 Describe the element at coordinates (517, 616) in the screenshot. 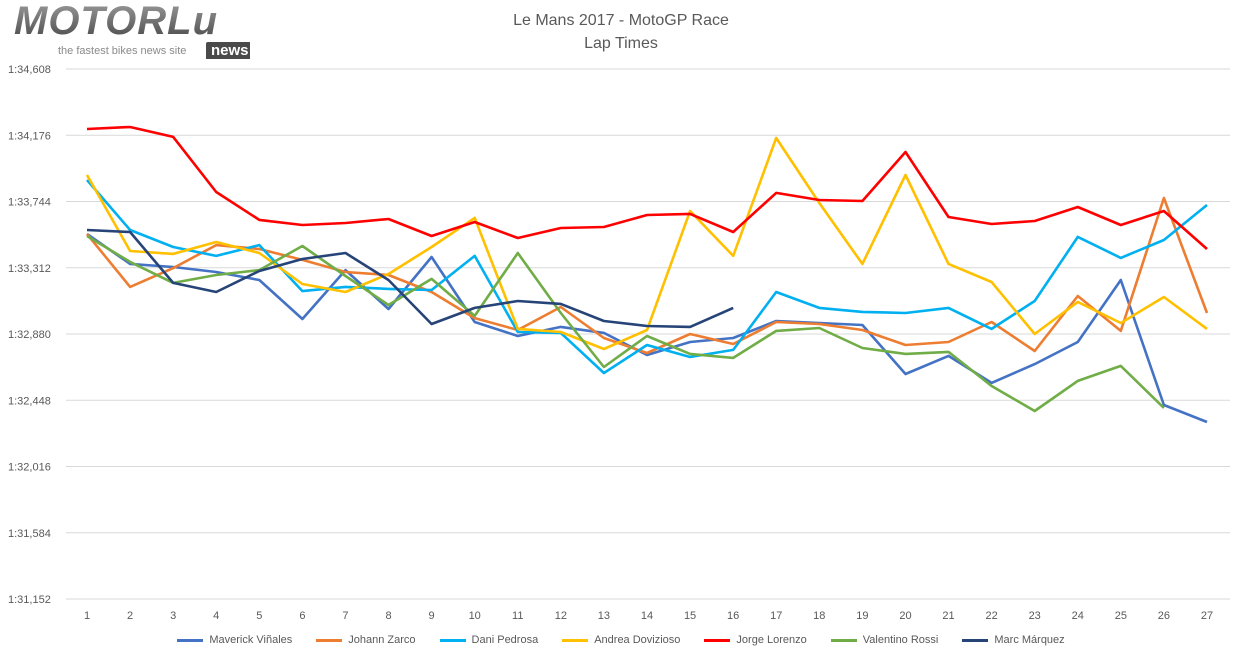

I see `x-tick-label: 11` at that location.